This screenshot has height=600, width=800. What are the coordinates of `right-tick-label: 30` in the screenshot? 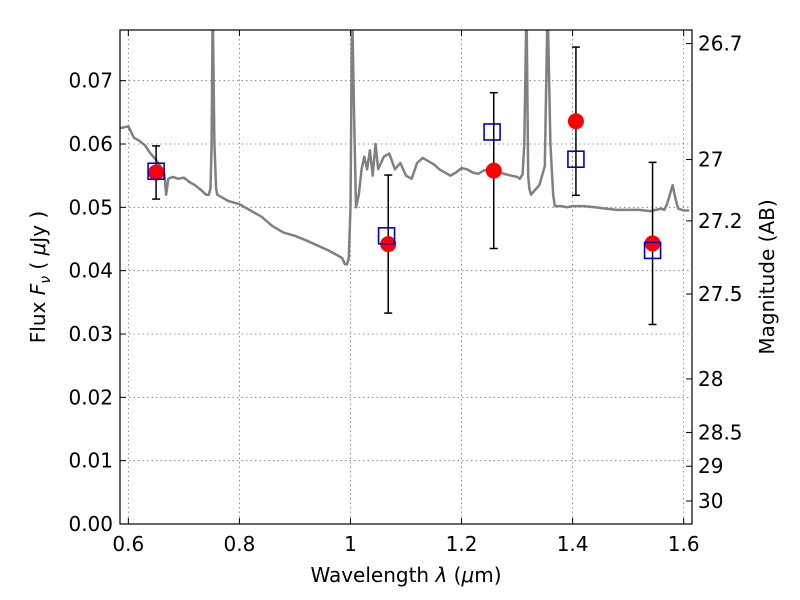 It's located at (710, 501).